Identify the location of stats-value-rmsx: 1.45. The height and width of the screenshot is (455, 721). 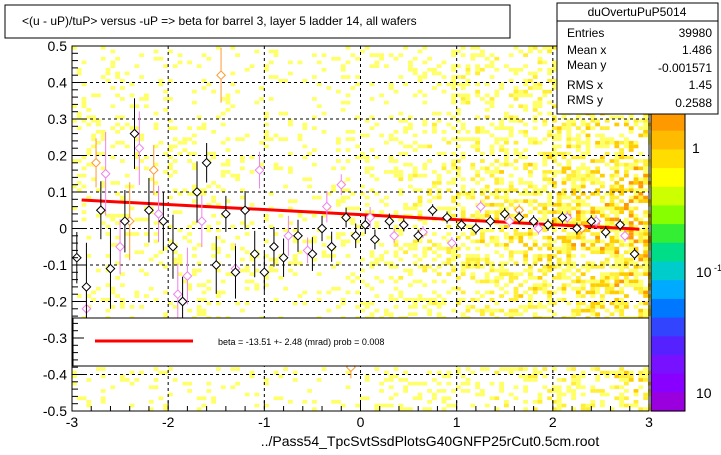
(701, 85).